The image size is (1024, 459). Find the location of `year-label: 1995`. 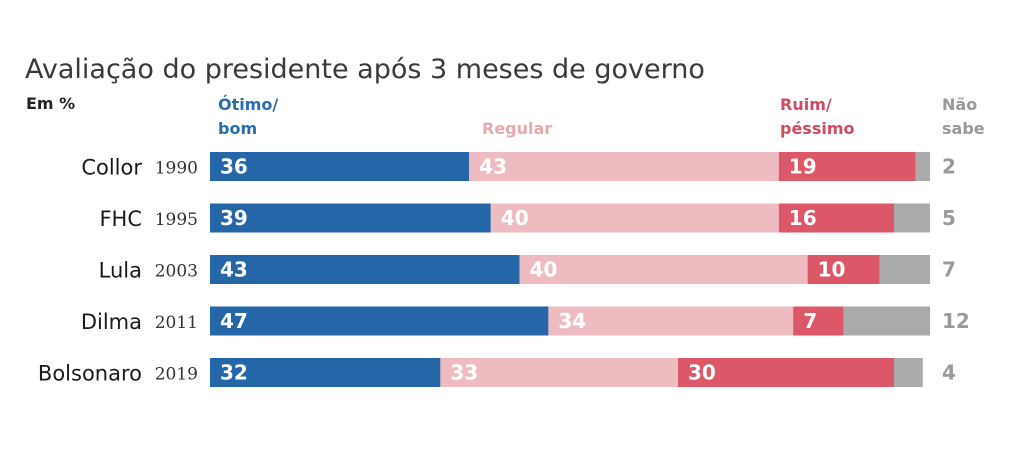

year-label: 1995 is located at coordinates (176, 220).